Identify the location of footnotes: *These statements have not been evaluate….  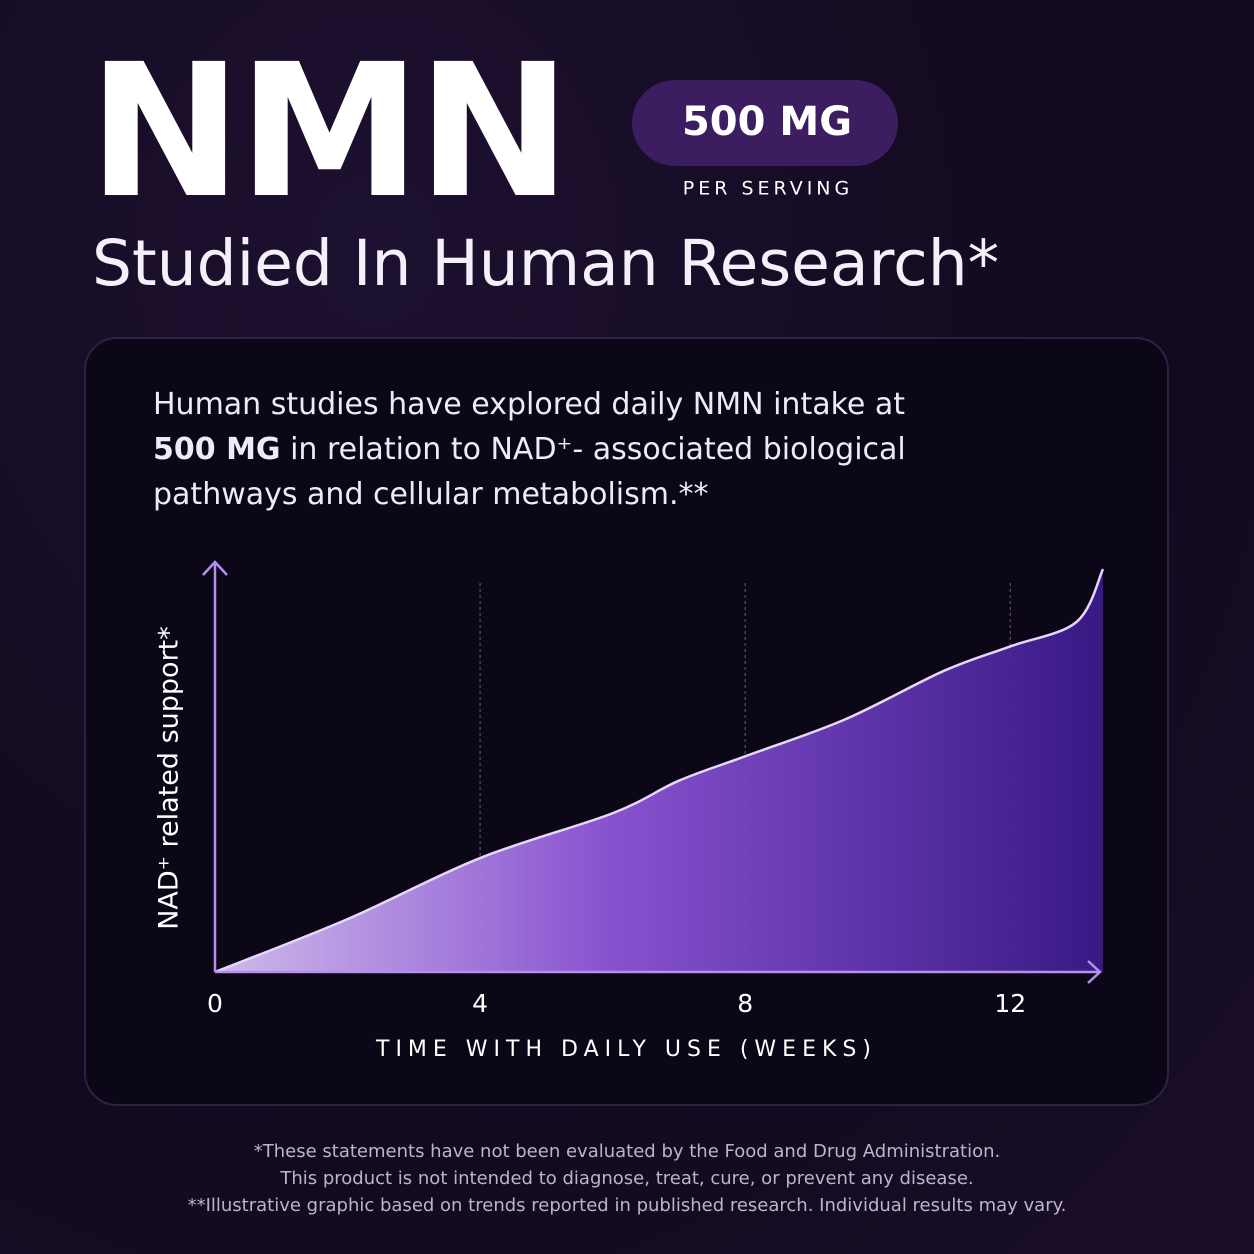
(627, 1178).